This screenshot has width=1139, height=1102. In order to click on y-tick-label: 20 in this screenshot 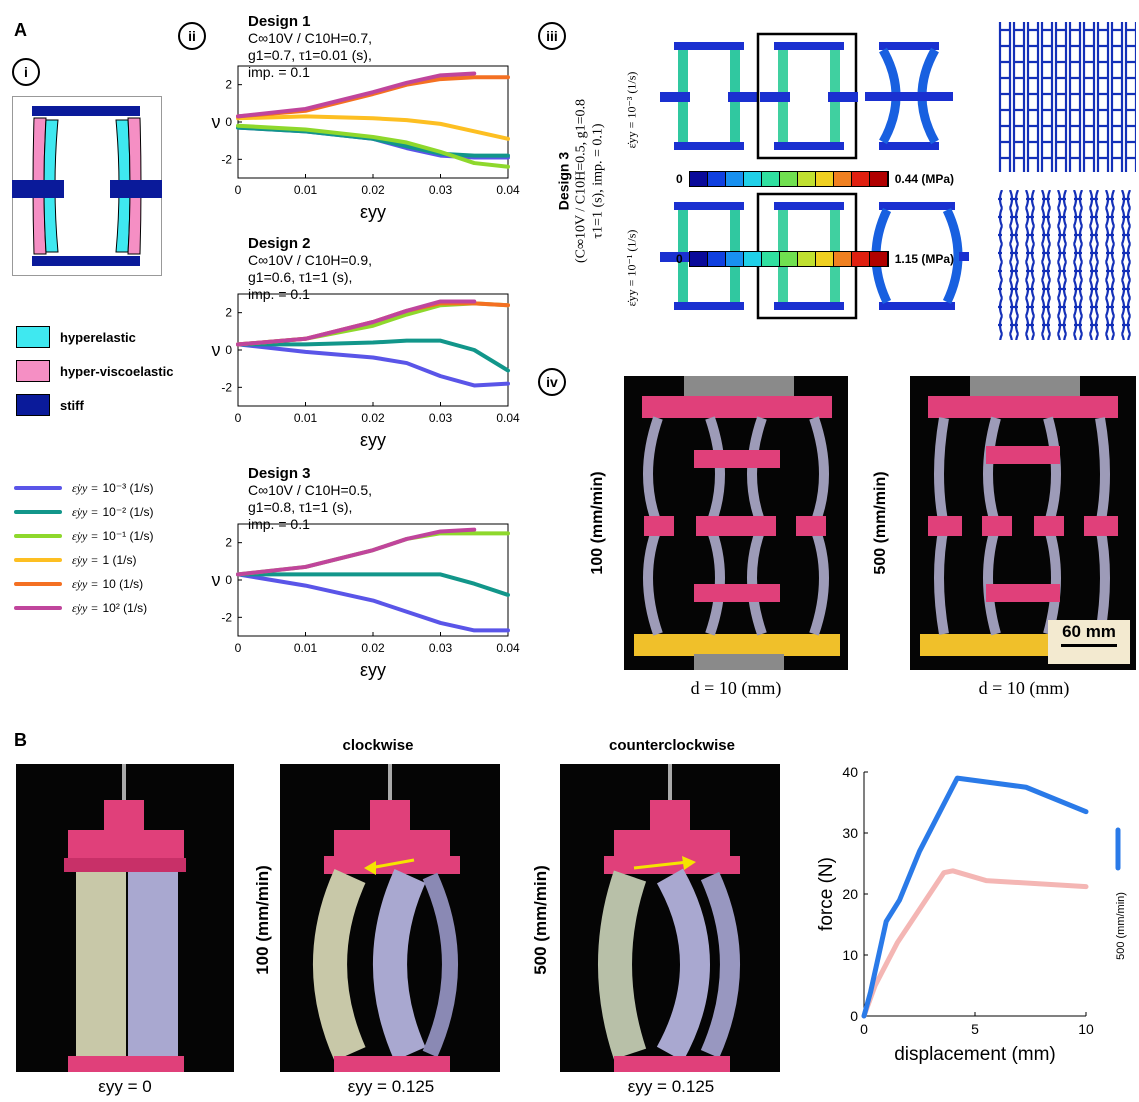, I will do `click(850, 894)`.